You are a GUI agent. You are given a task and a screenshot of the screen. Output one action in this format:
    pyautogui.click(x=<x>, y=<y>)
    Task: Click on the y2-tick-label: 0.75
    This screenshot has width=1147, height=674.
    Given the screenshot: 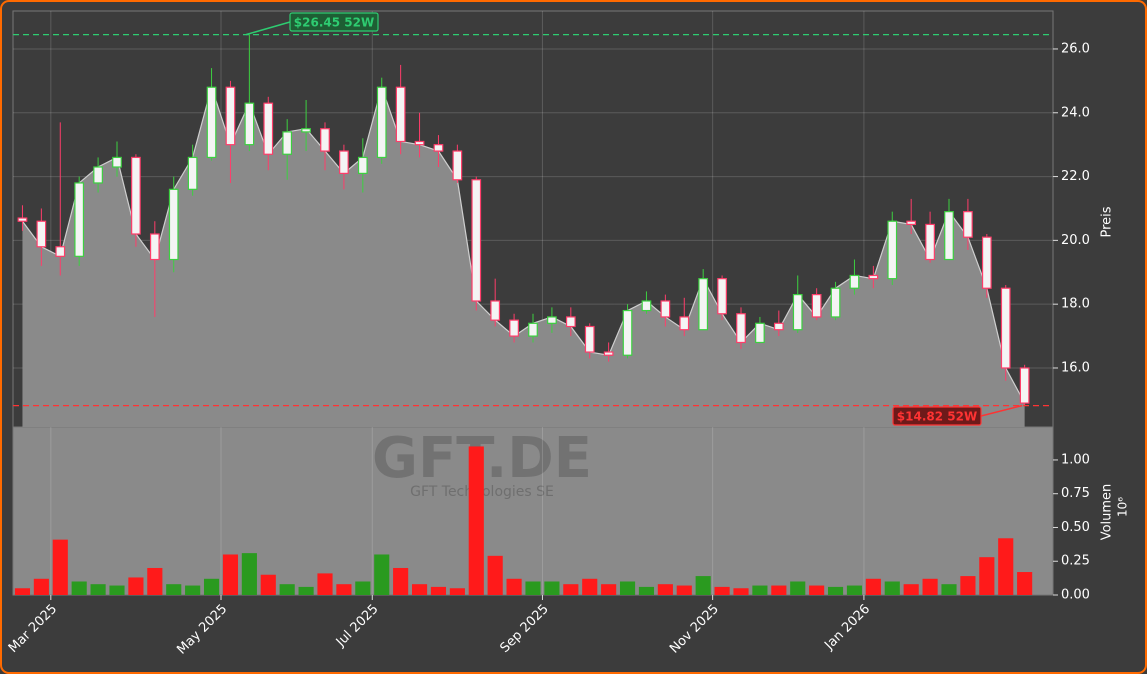 What is the action you would take?
    pyautogui.click(x=1075, y=493)
    